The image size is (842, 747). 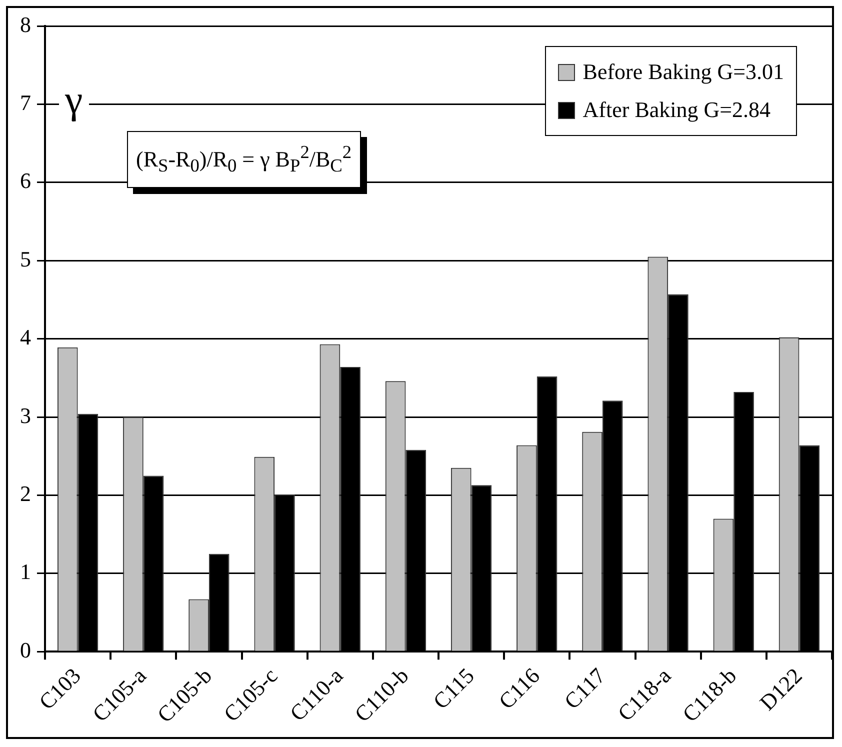 I want to click on y-tick-label: 4, so click(x=25, y=337).